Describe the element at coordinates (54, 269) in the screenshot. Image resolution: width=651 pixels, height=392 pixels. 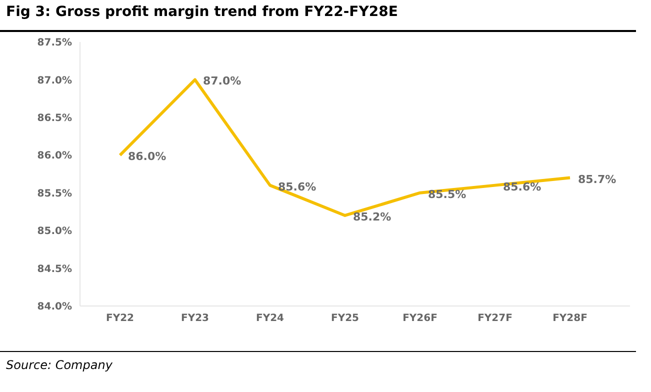
I see `y-tick-label: 84.5%` at that location.